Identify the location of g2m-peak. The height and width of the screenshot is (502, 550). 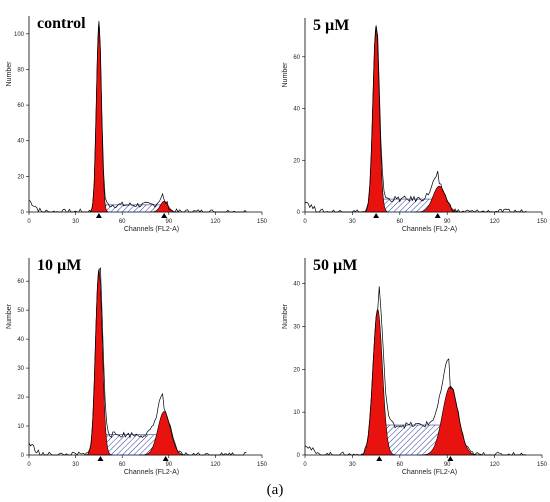
(164, 433).